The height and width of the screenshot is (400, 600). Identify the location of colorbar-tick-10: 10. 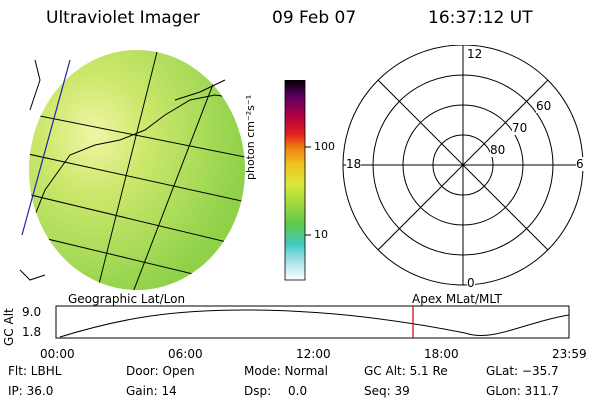
(321, 234).